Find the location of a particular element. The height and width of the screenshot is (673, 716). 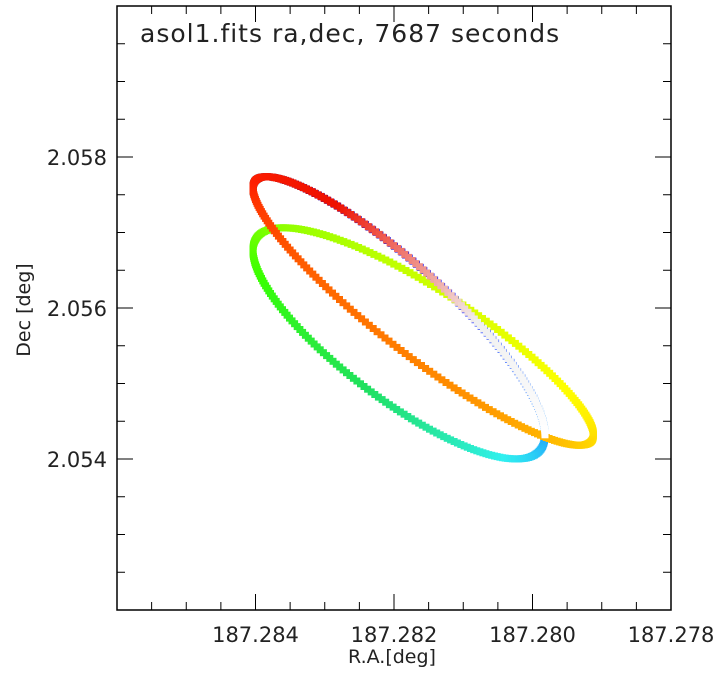

y-axis-label: Dec [deg] is located at coordinates (24, 309).